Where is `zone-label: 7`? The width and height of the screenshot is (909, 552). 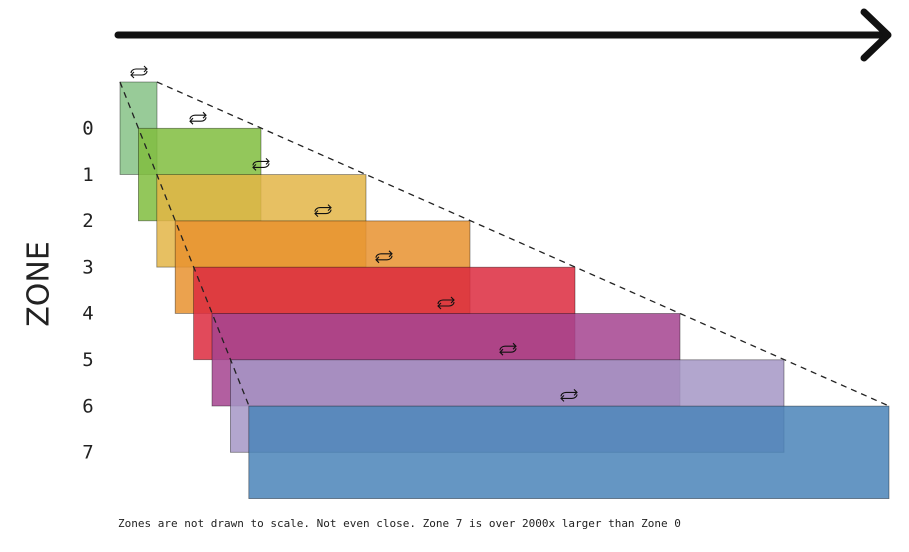
zone-label: 7 is located at coordinates (87, 453).